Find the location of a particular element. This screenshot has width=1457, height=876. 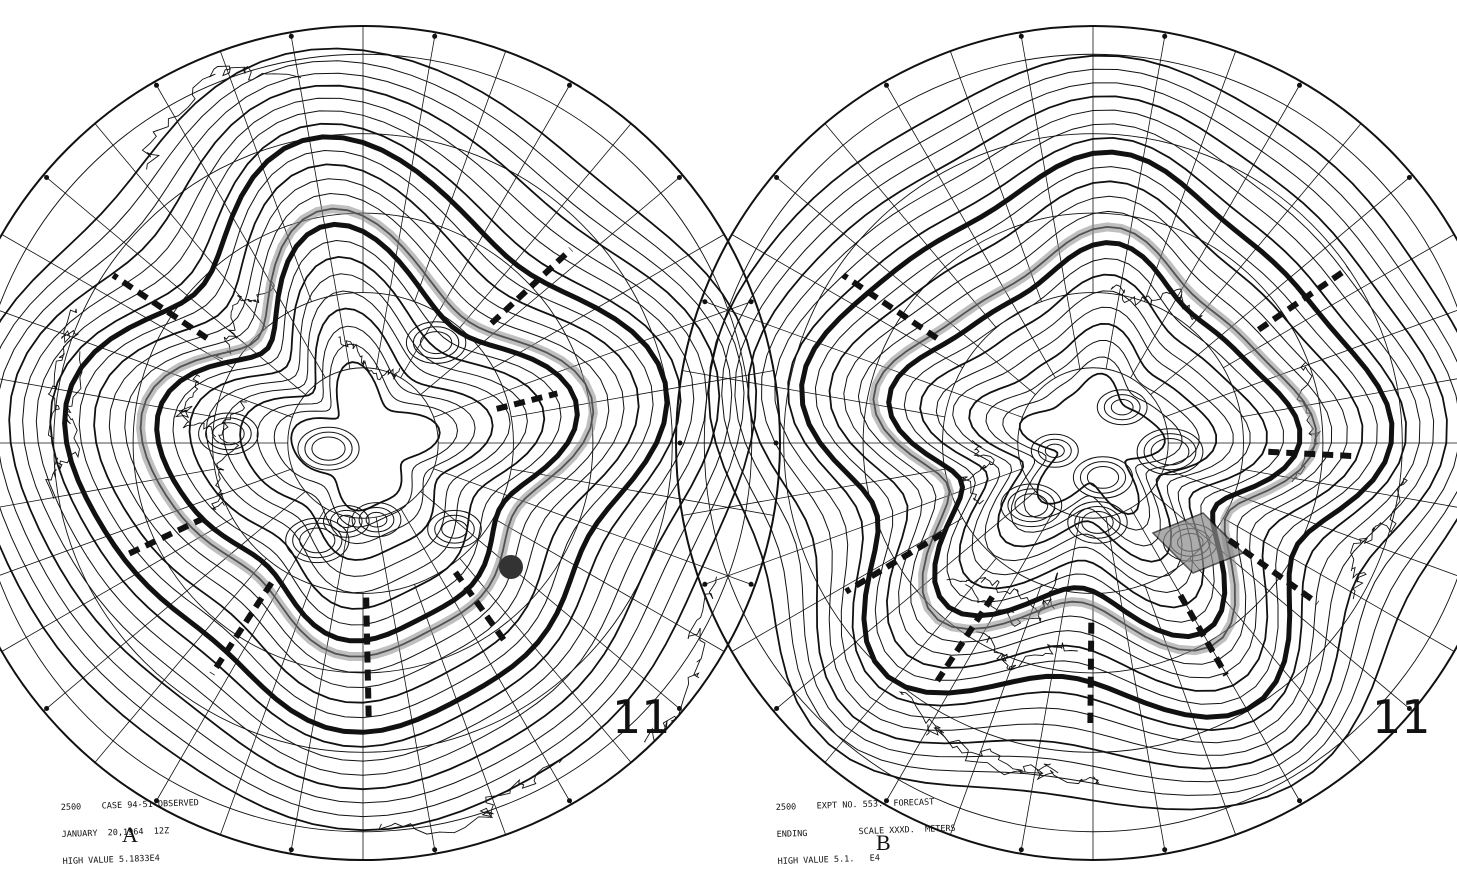

latitude-circle is located at coordinates (363, 443).